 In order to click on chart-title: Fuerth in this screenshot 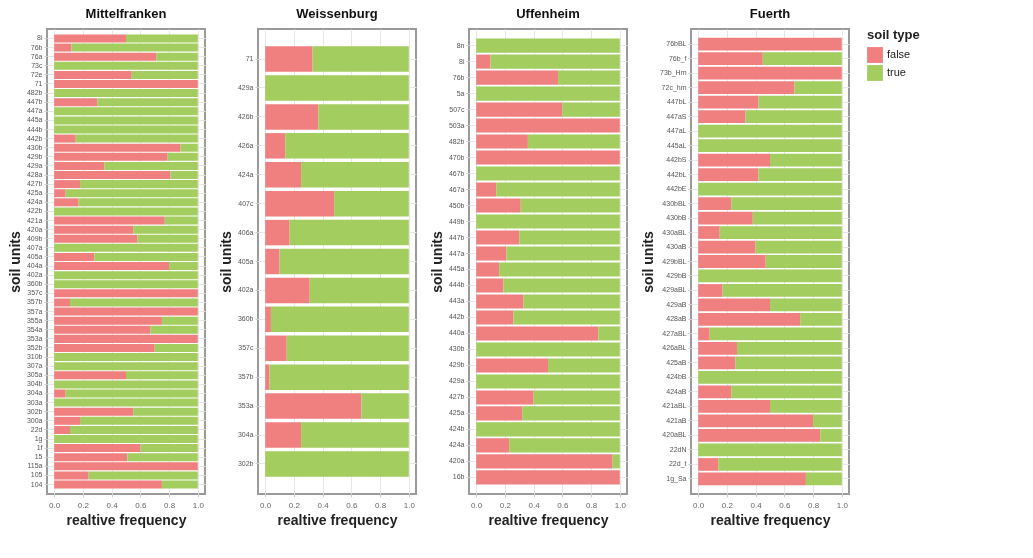, I will do `click(770, 13)`.